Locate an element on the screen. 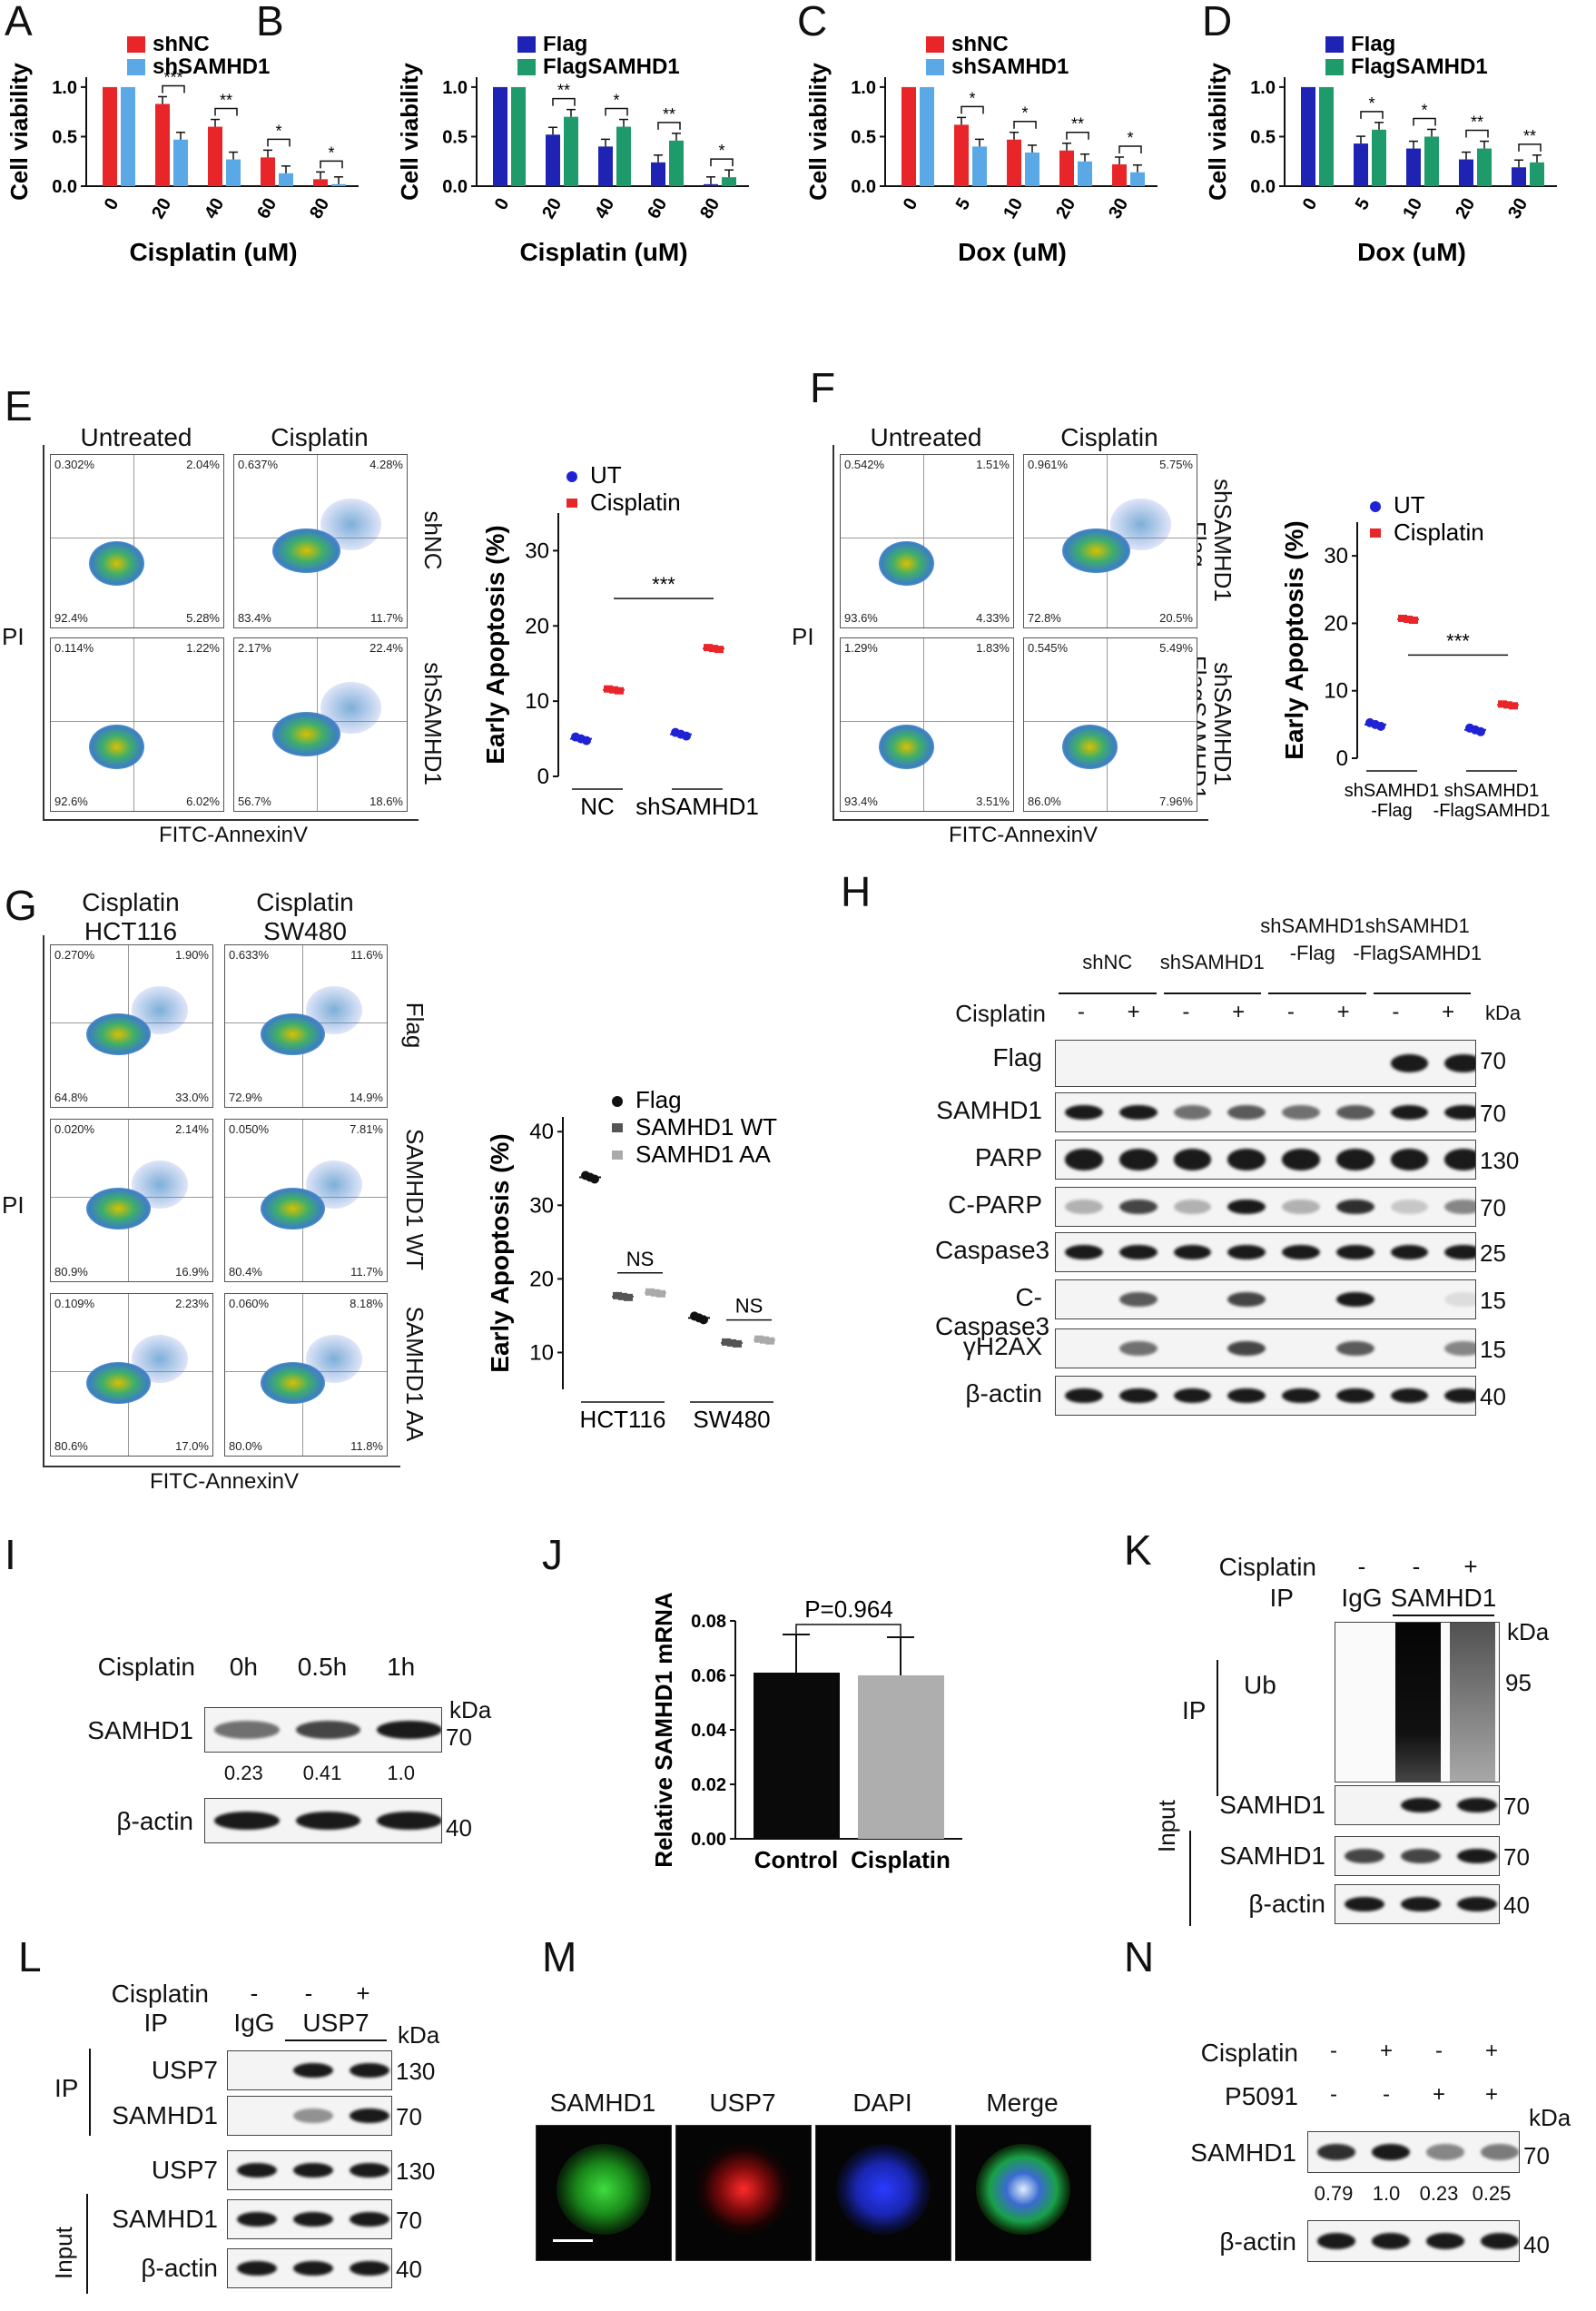 The image size is (1596, 2311). quadrant-value: 80.6% is located at coordinates (71, 1446).